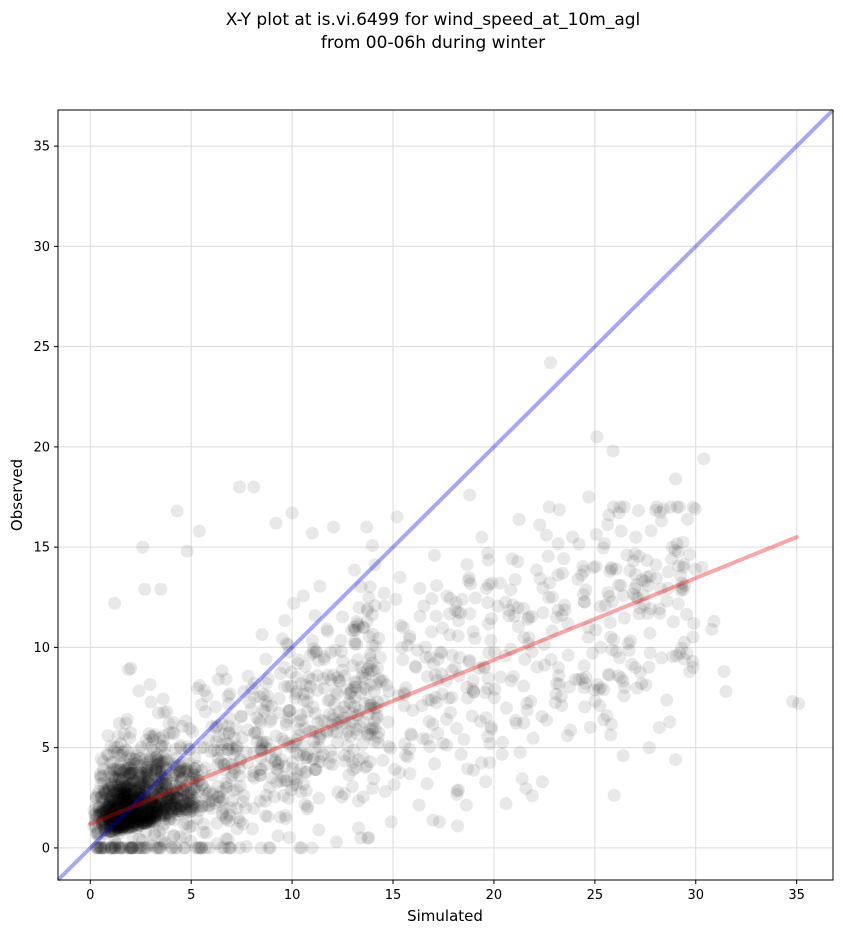  I want to click on x-tick-label: 15, so click(393, 895).